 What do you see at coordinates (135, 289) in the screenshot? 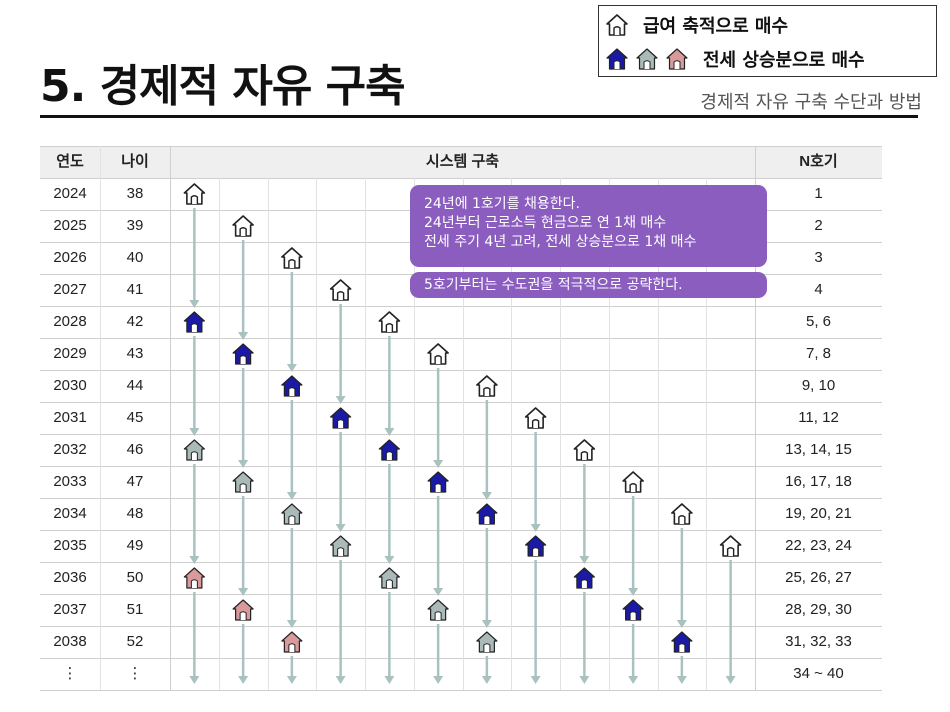
I see `age-cell: 41` at bounding box center [135, 289].